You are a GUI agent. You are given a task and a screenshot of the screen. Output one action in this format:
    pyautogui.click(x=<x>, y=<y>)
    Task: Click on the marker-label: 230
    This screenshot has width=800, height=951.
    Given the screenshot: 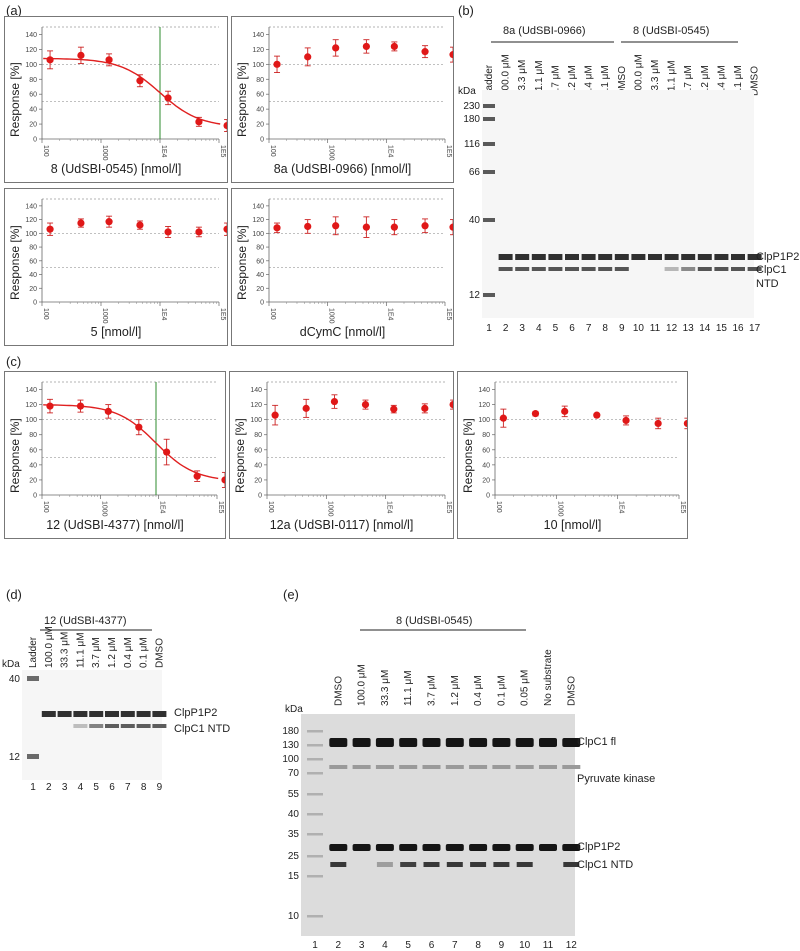 What is the action you would take?
    pyautogui.click(x=471, y=106)
    